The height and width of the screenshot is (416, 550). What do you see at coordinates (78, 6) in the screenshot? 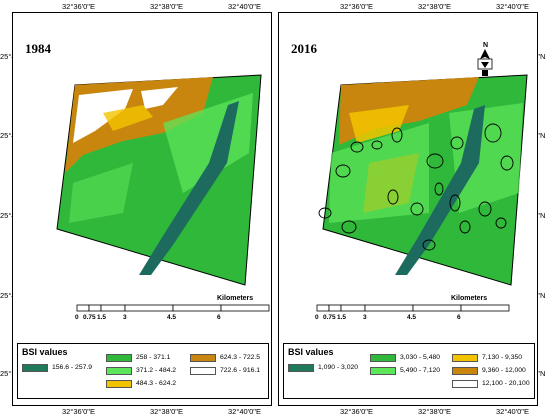
I see `coord-top-1: 32°36'0"E` at bounding box center [78, 6].